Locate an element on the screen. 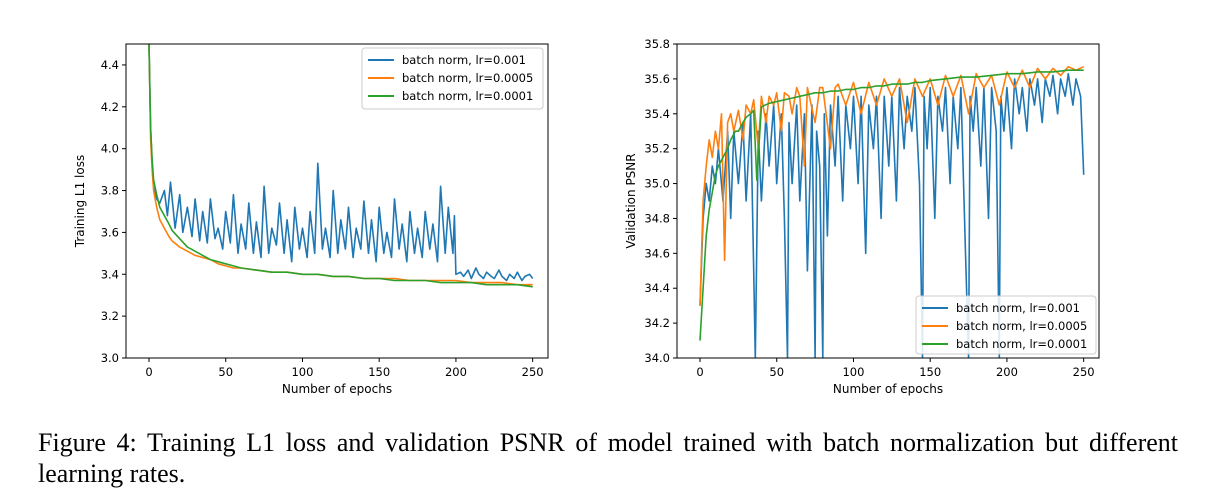 The height and width of the screenshot is (503, 1209). y-tick-label: 4.2 is located at coordinates (110, 107).